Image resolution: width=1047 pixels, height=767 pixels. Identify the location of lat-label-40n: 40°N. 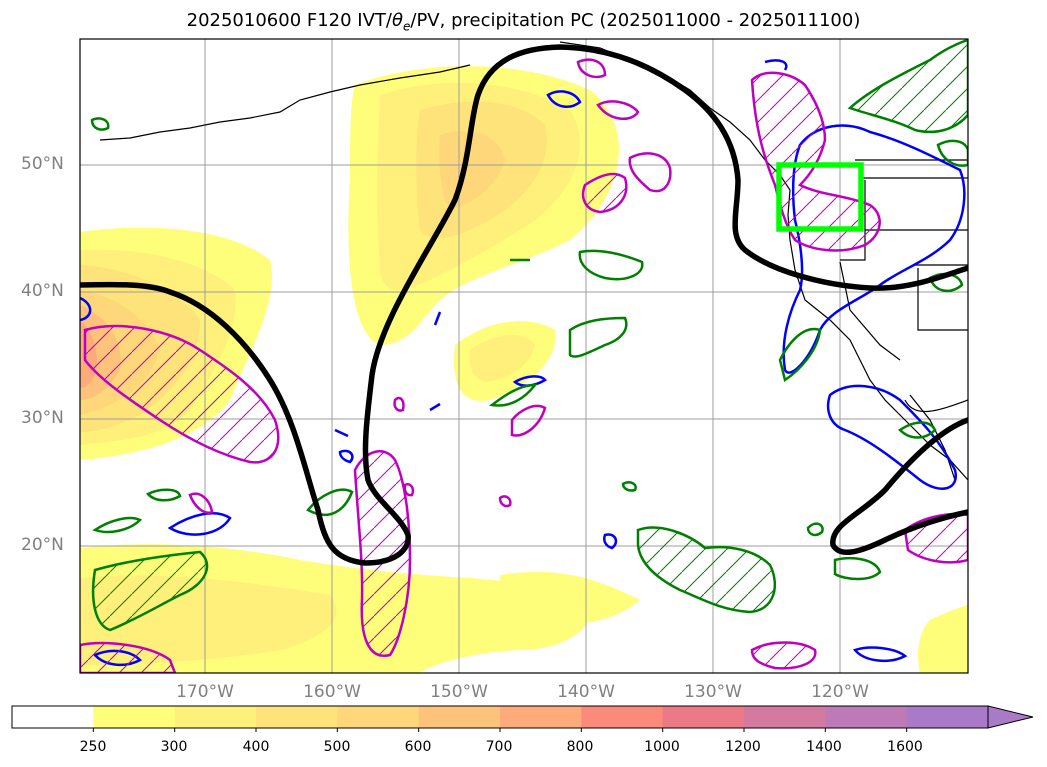
(42, 291).